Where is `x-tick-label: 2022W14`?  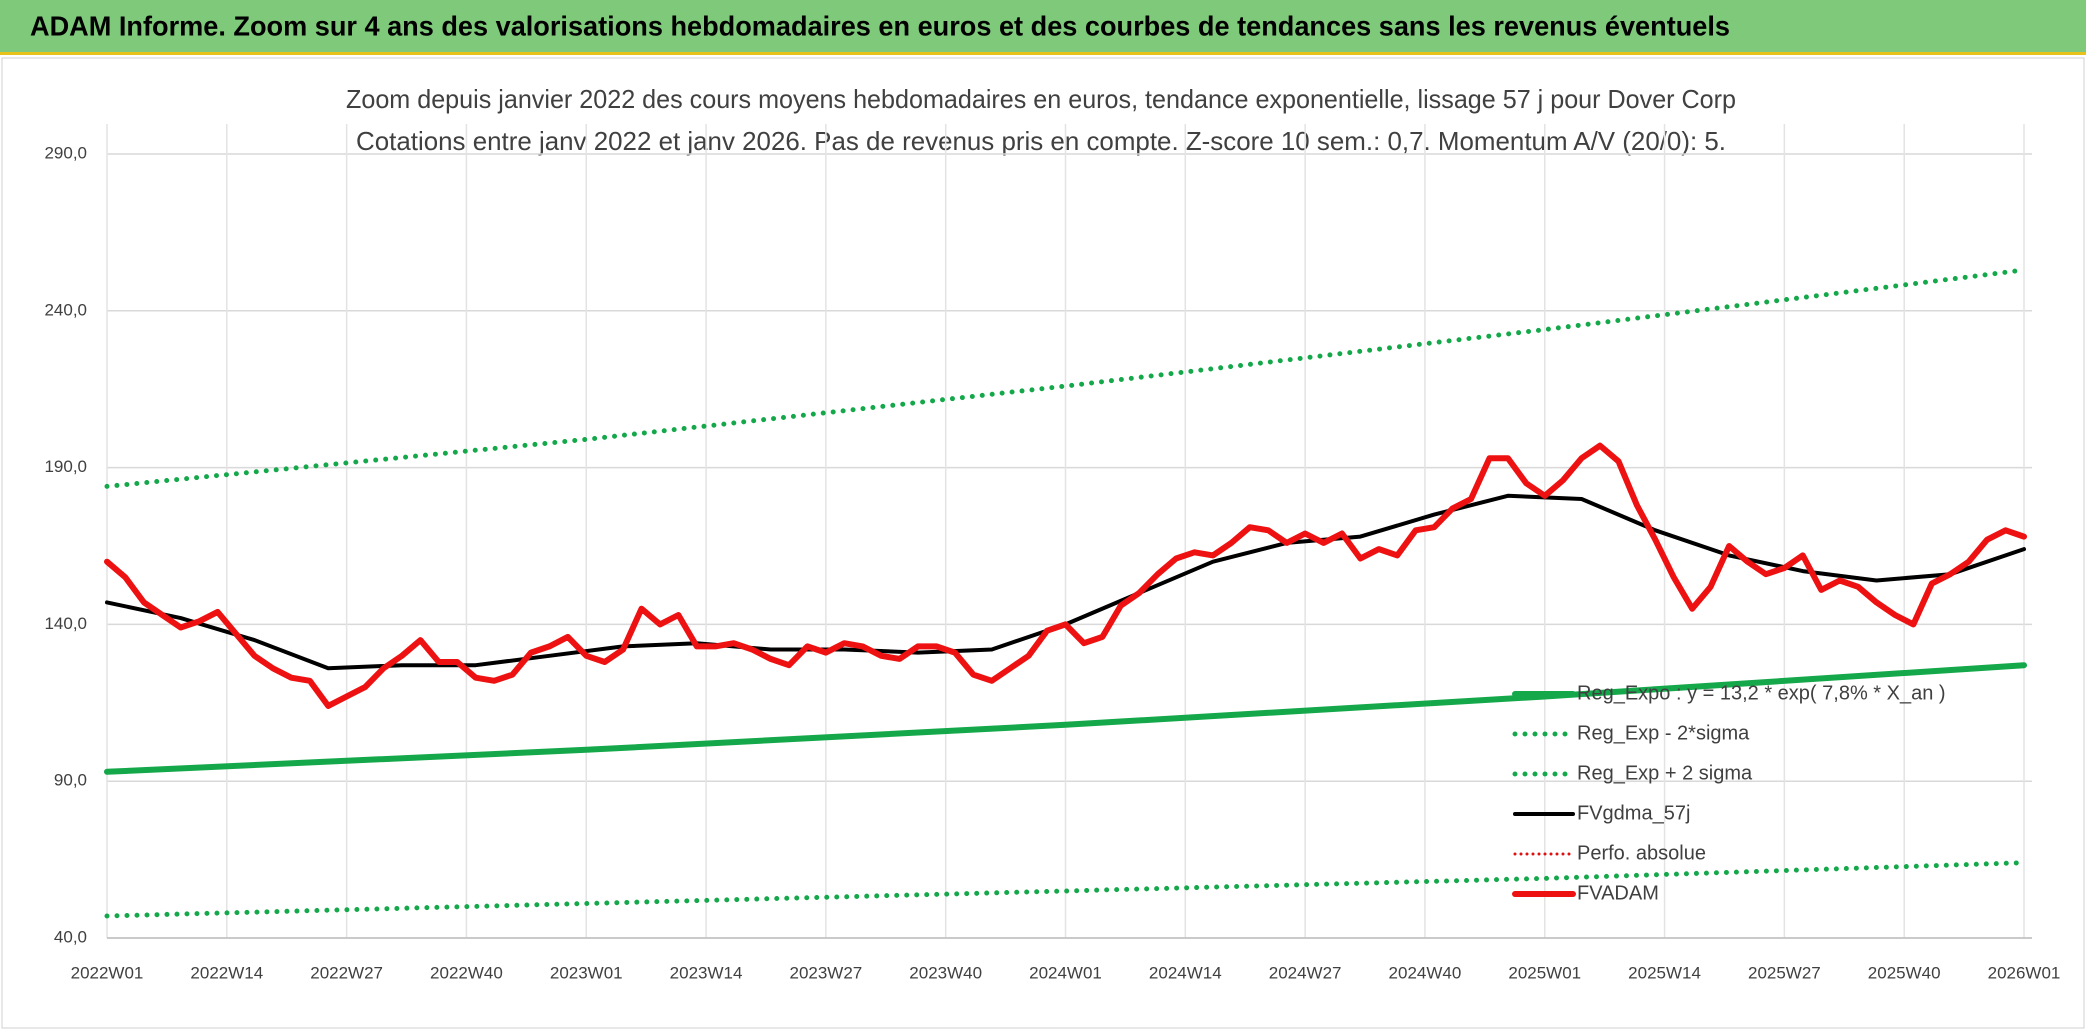 x-tick-label: 2022W14 is located at coordinates (226, 972).